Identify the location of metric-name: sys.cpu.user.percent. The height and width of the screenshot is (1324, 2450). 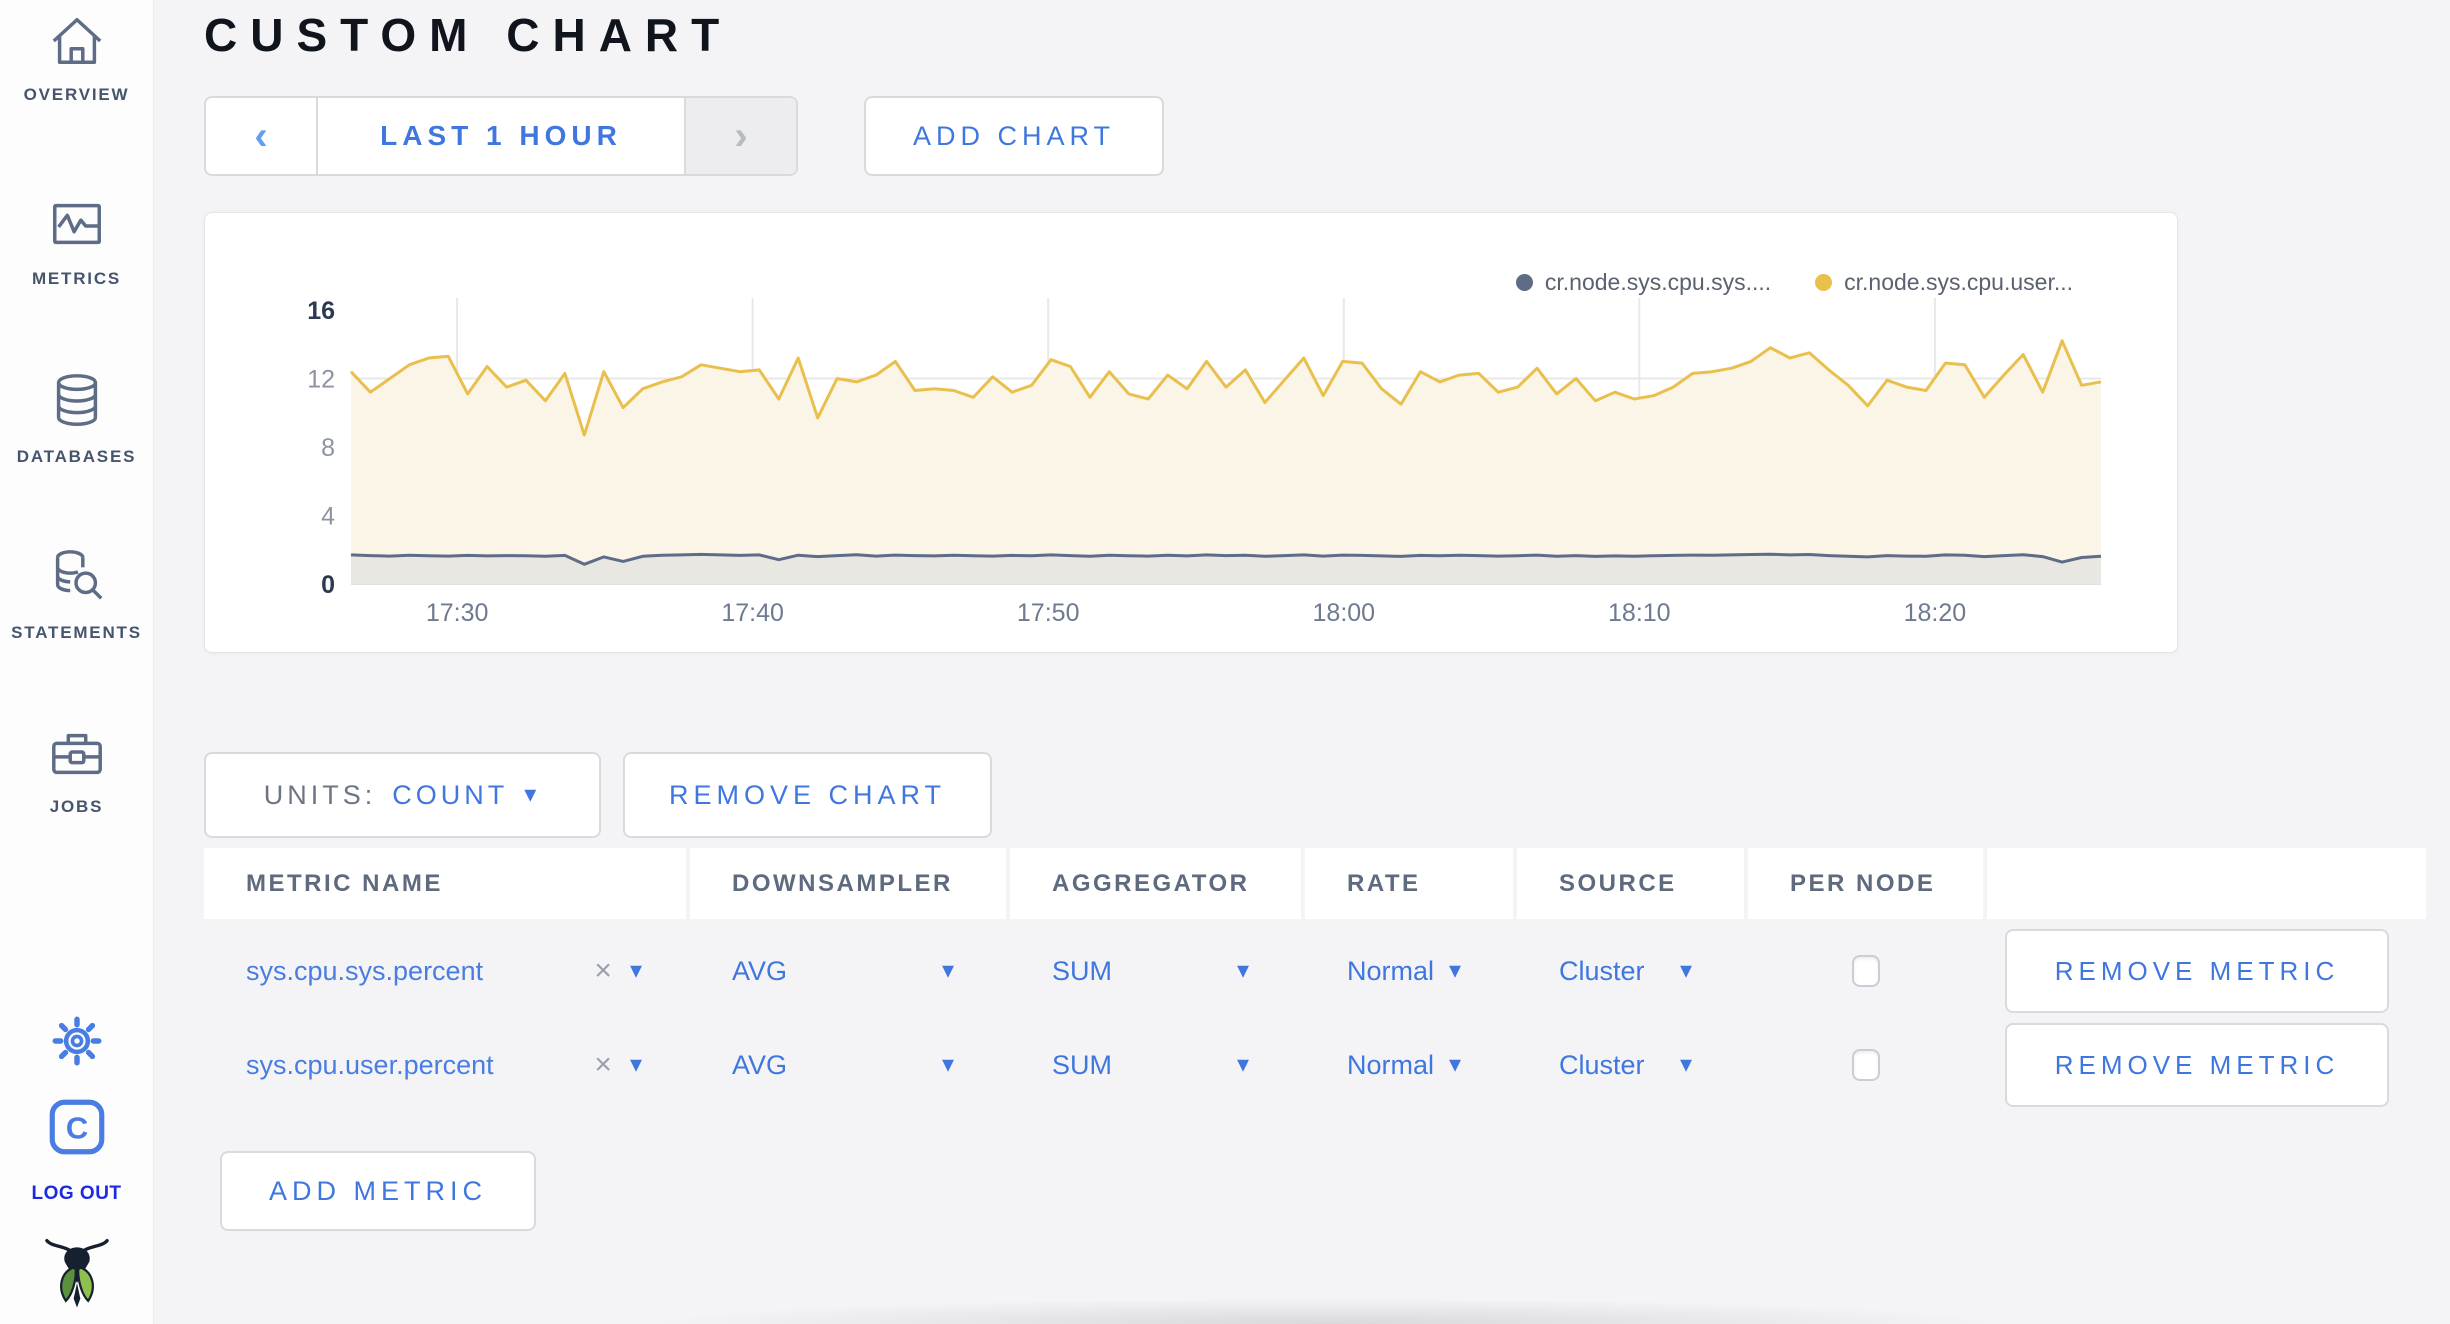
(370, 1064).